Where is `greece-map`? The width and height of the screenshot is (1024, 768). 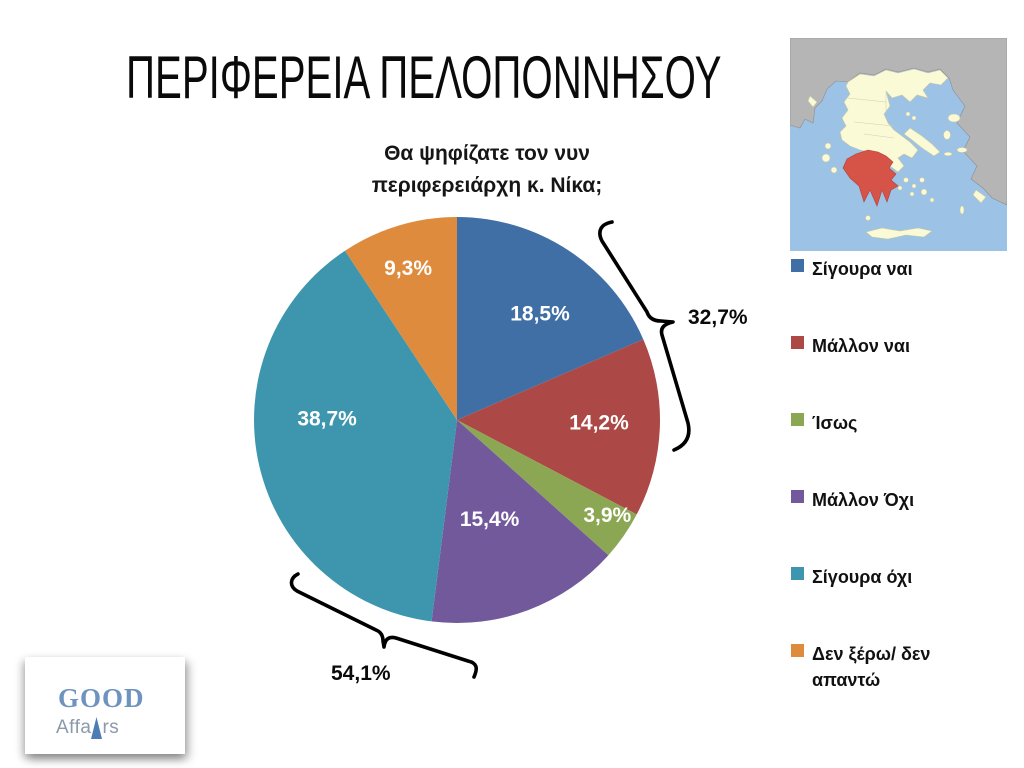 greece-map is located at coordinates (898, 144).